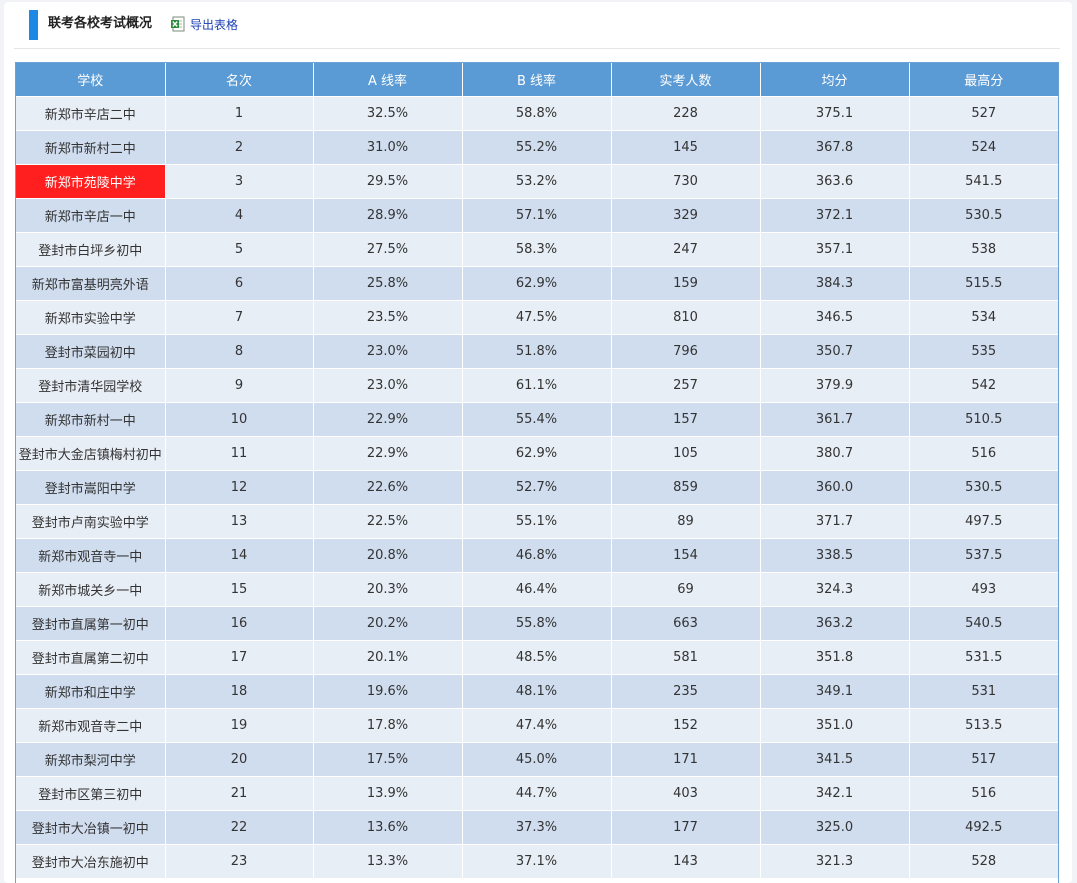 The image size is (1077, 883). I want to click on max-score-cell: 492.5, so click(983, 827).